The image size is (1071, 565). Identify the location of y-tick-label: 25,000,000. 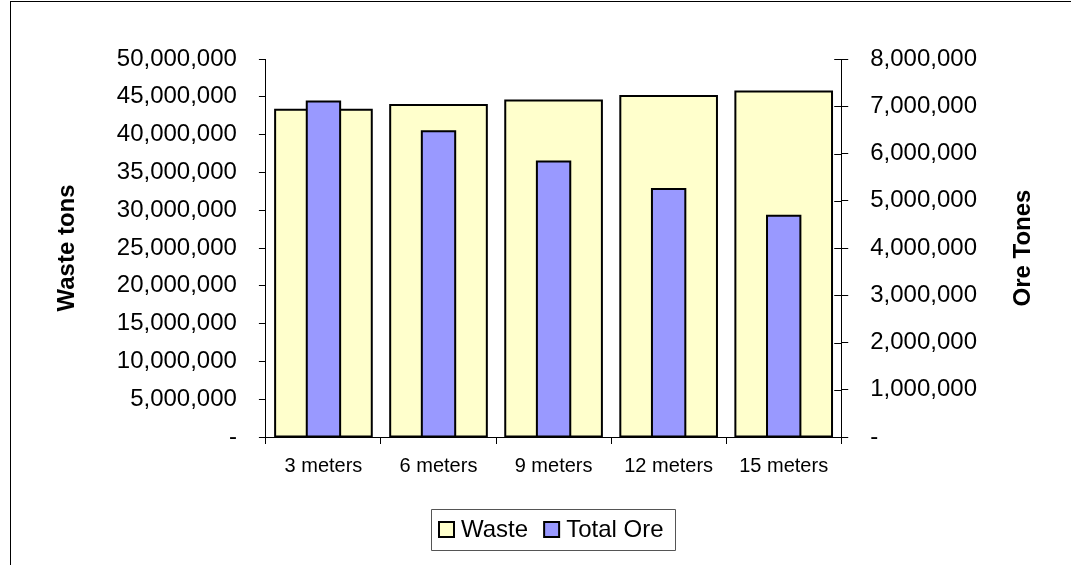
(176, 246).